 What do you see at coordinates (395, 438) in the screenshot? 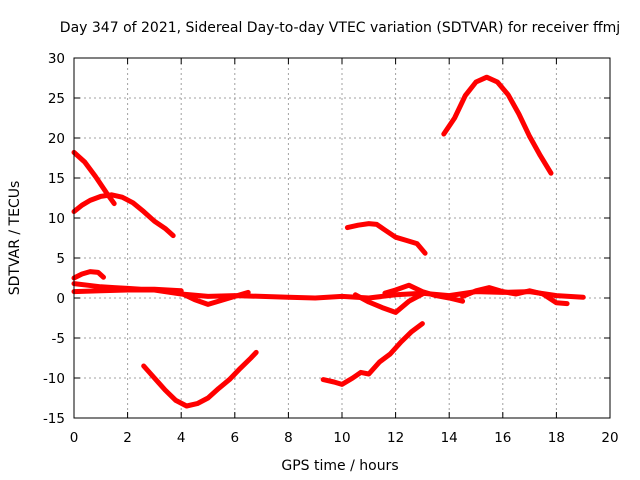
I see `x-tick-label: 12` at bounding box center [395, 438].